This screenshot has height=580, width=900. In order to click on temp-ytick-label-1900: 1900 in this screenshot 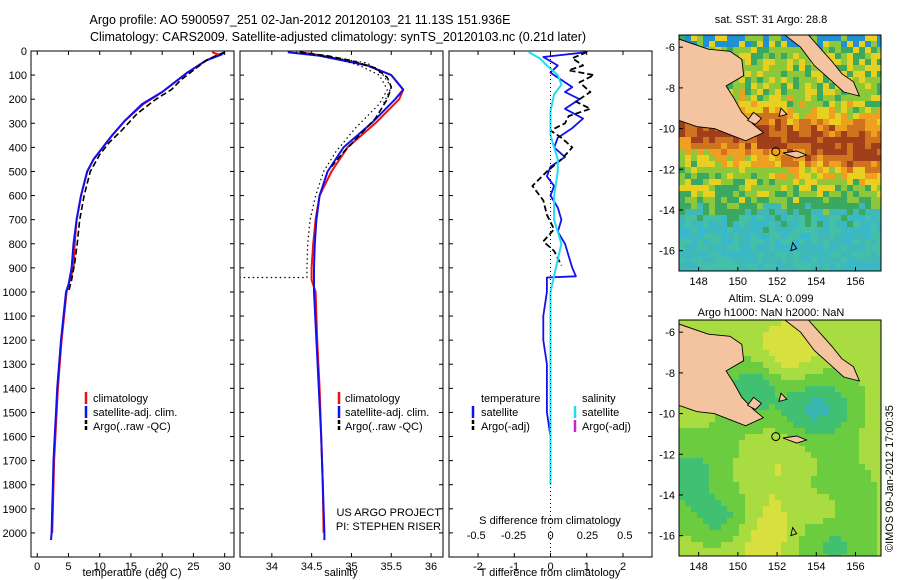, I will do `click(15, 510)`.